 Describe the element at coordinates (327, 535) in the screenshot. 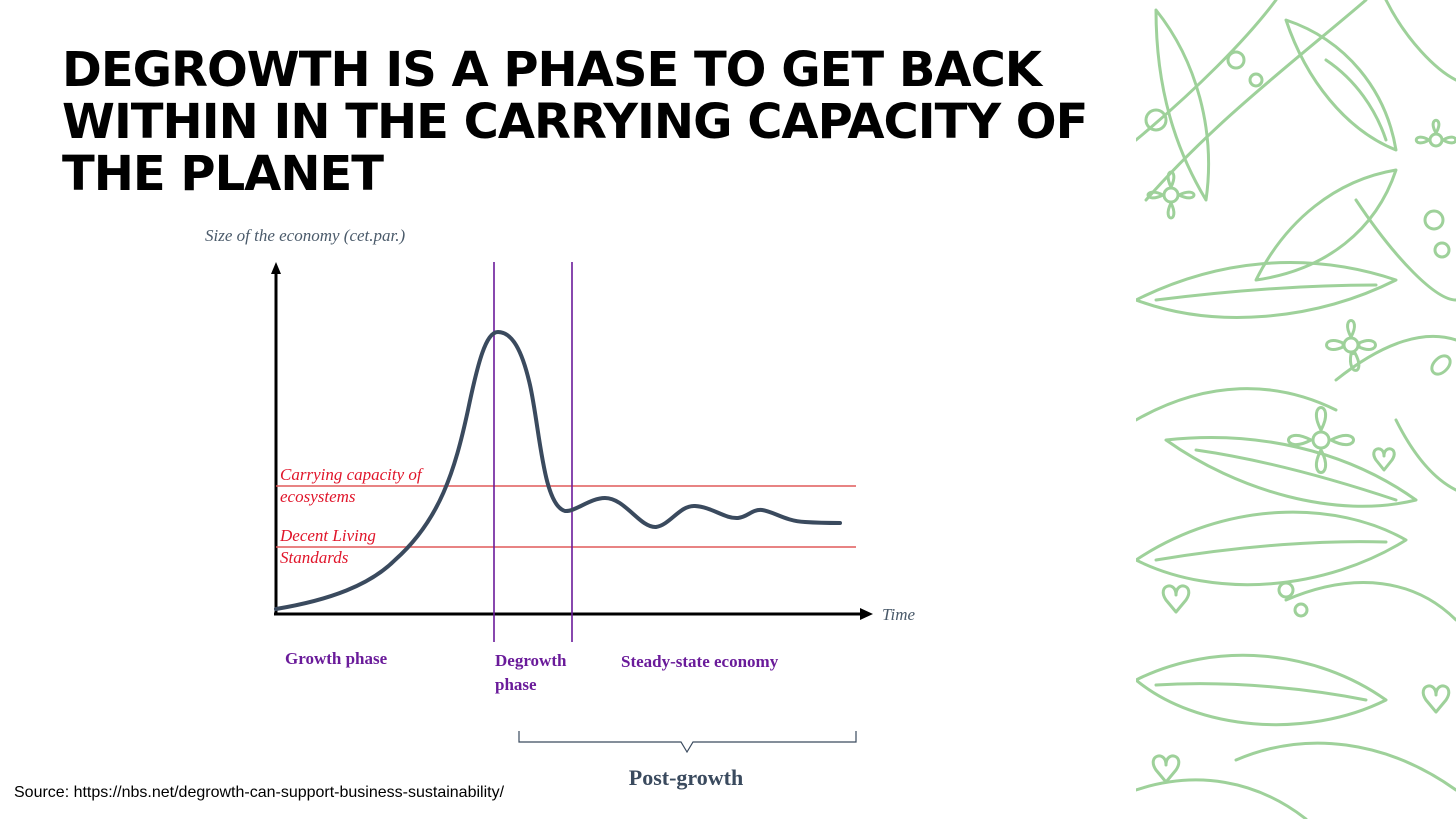

I see `decent-living-label-line1: Decent Living` at that location.